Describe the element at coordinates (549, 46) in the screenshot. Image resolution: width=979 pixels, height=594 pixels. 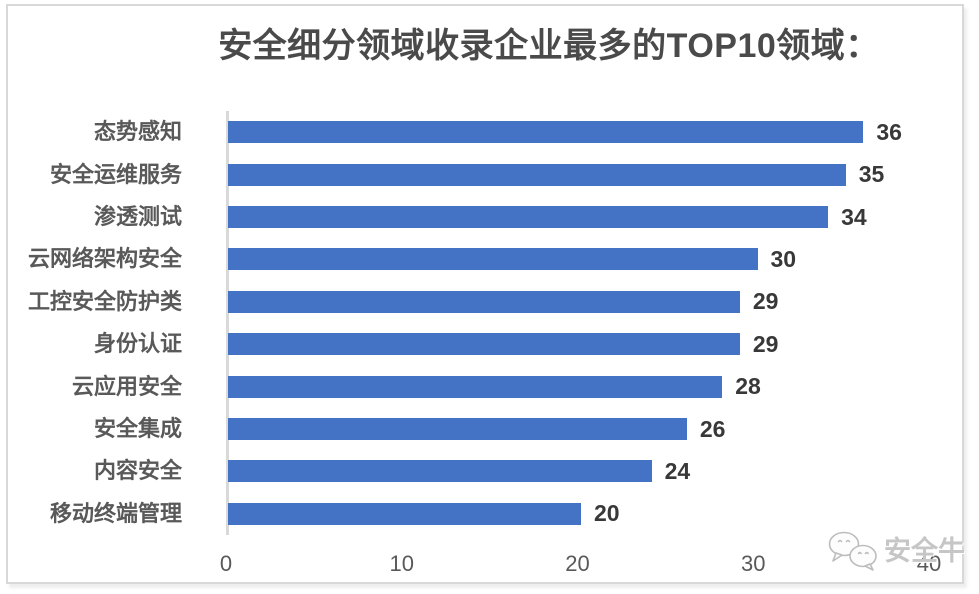
I see `chart-title: 安全细分领域收录企业最多的TOP10领域：` at that location.